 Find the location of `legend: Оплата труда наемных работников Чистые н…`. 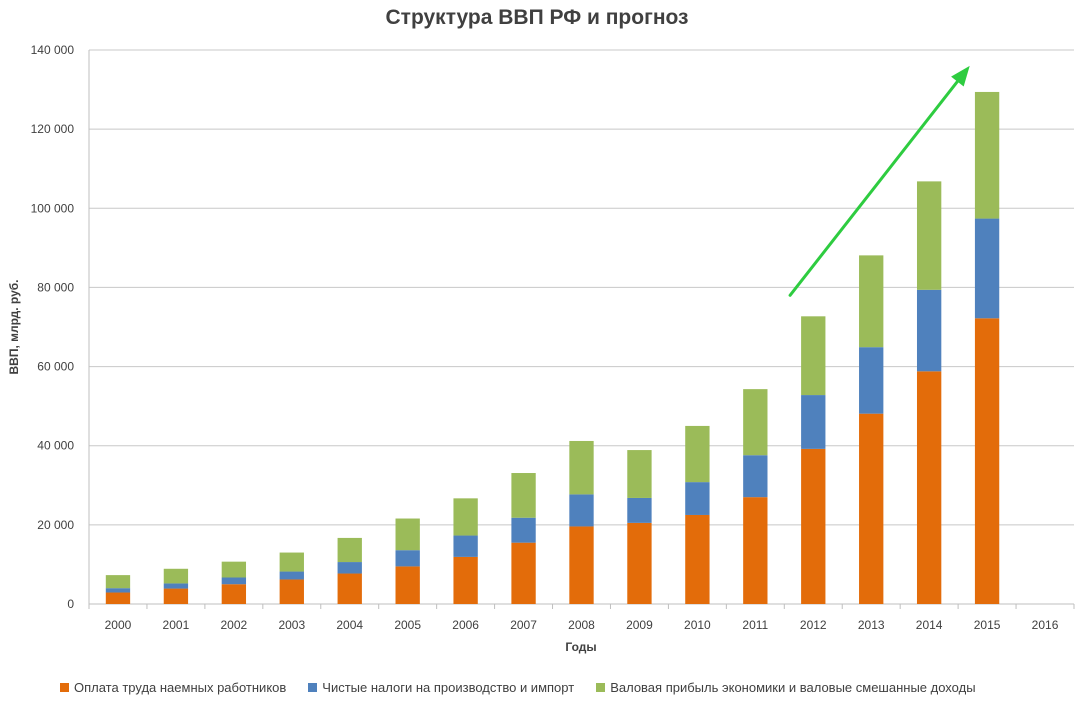

legend: Оплата труда наемных работников Чистые н… is located at coordinates (529, 687).